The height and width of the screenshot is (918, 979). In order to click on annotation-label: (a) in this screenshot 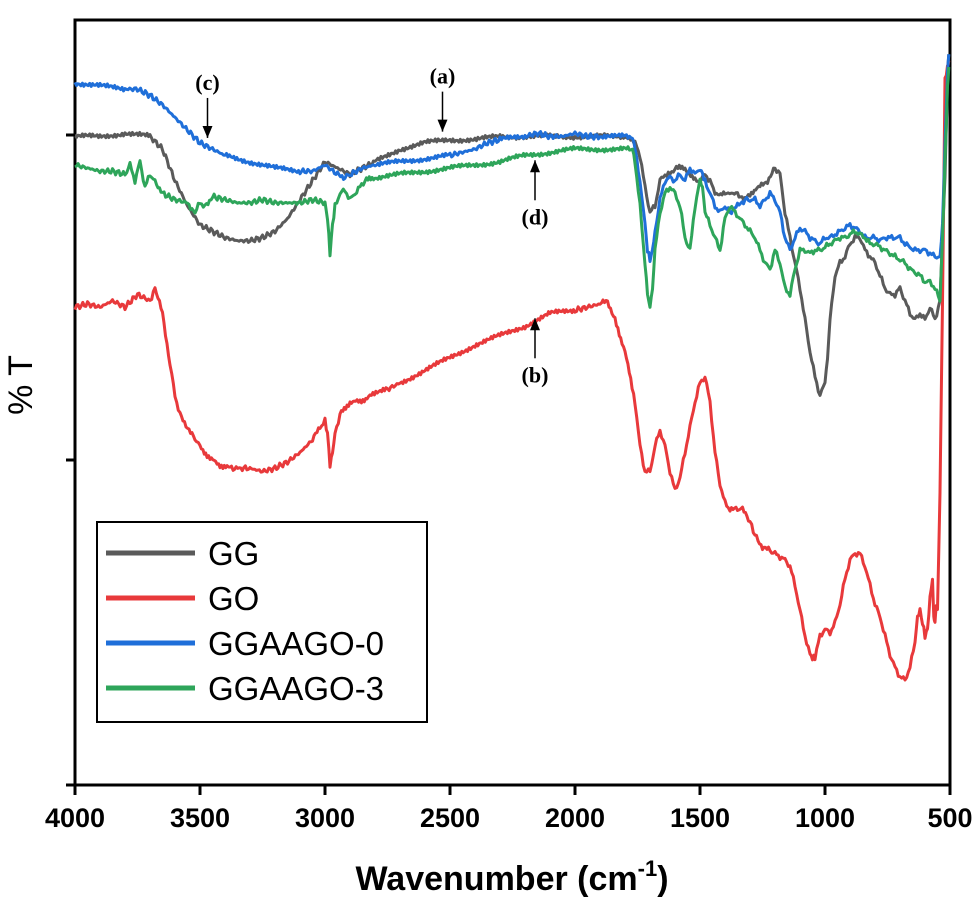, I will do `click(443, 76)`.